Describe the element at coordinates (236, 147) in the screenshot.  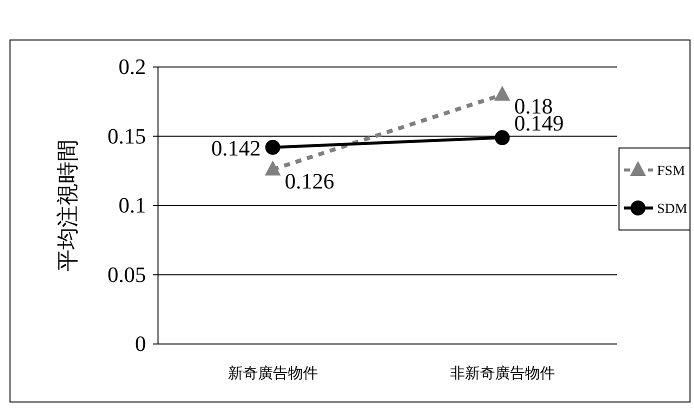
I see `data-label: 0.142` at that location.